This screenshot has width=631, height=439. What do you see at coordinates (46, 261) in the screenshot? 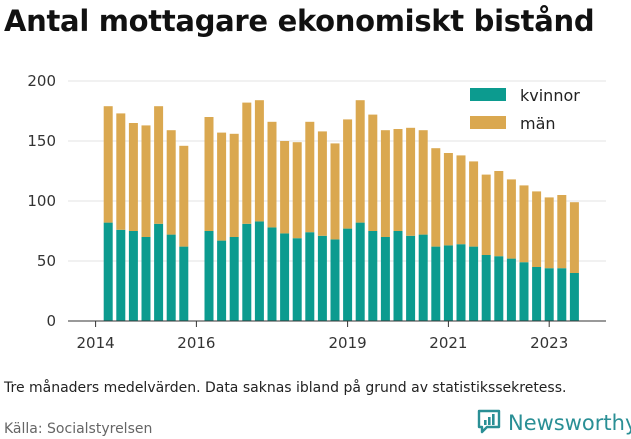
I see `y-tick-label: 50` at bounding box center [46, 261].